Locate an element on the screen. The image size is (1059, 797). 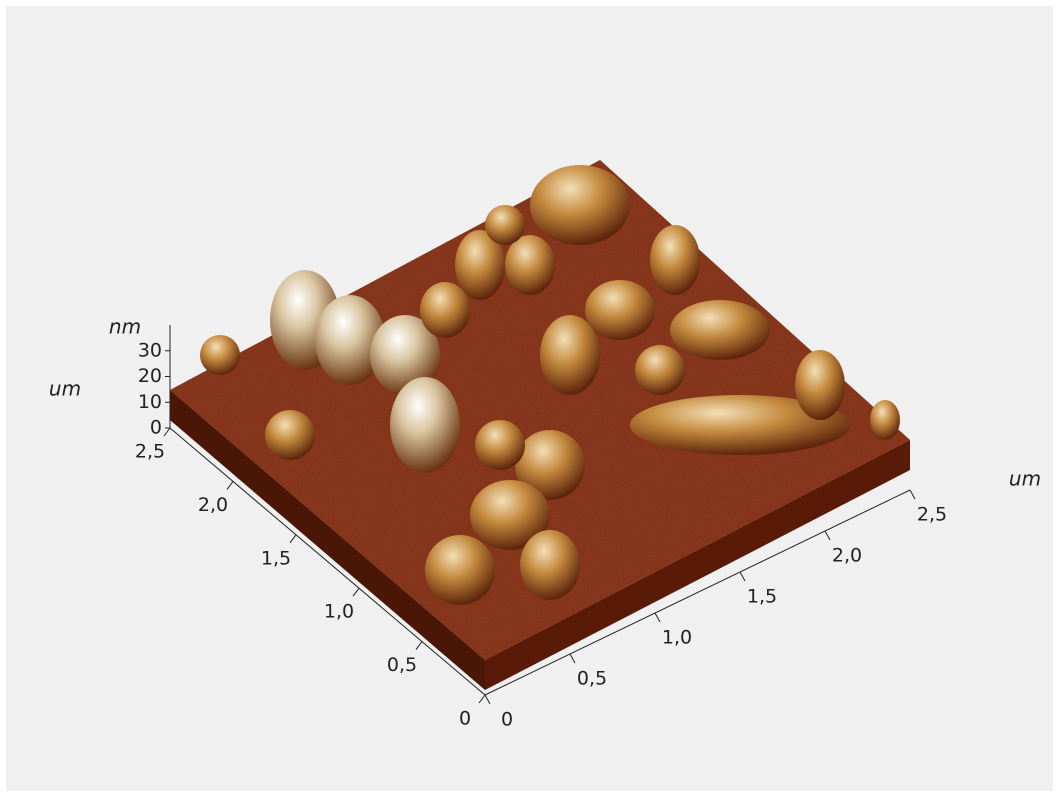
z-tick-label: 0 is located at coordinates (156, 428).